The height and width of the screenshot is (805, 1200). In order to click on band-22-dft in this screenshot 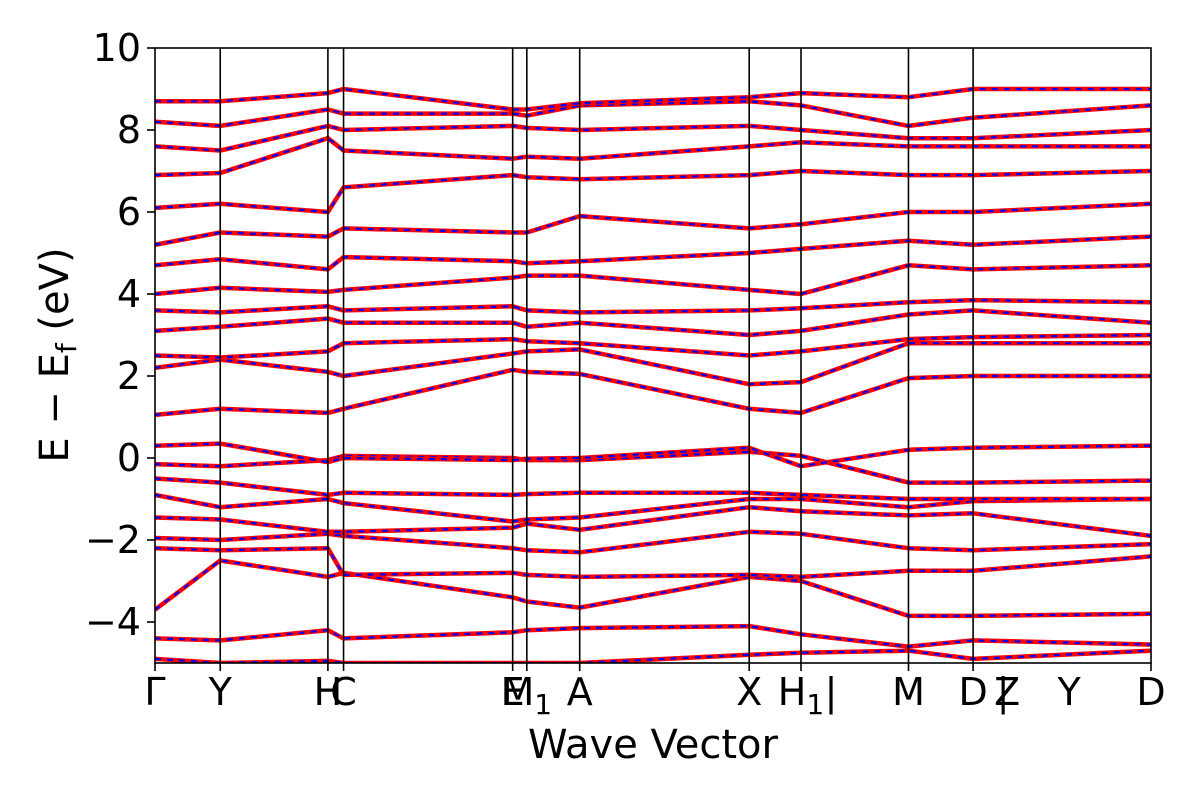, I will do `click(653, 99)`.